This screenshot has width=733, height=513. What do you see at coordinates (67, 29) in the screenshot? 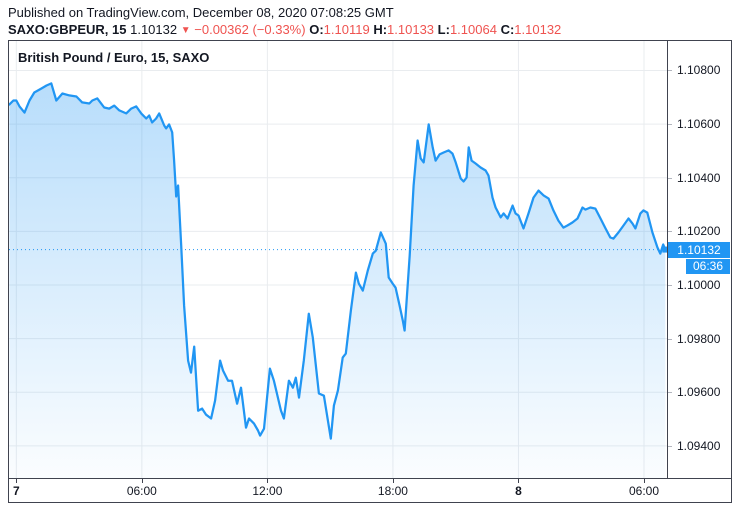
I see `symbol-name: SAXO:GBPEUR, 15` at bounding box center [67, 29].